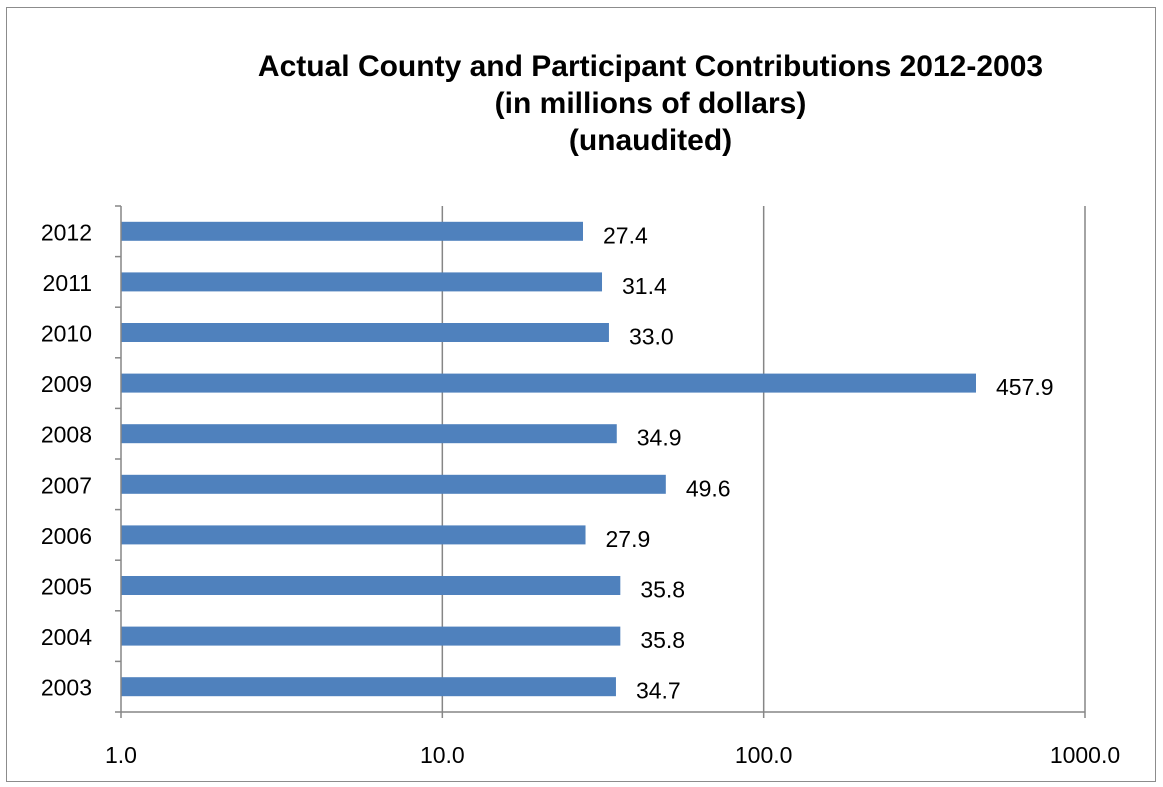 This screenshot has height=787, width=1163. Describe the element at coordinates (66, 435) in the screenshot. I see `y-category-label: 2008` at that location.